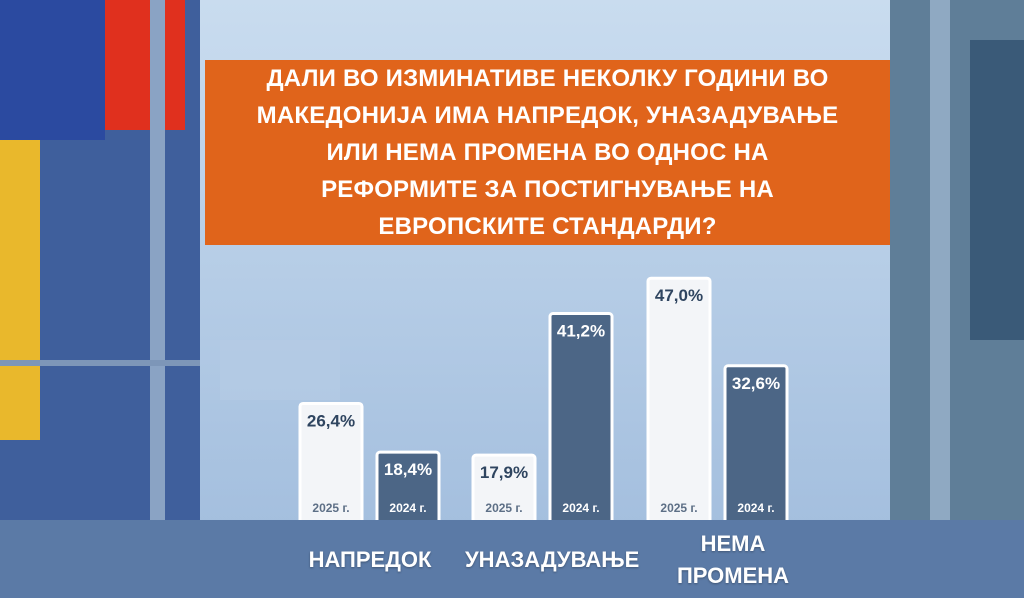 This screenshot has width=1024, height=598. Describe the element at coordinates (756, 383) in the screenshot. I see `value-label: 32,6%` at that location.